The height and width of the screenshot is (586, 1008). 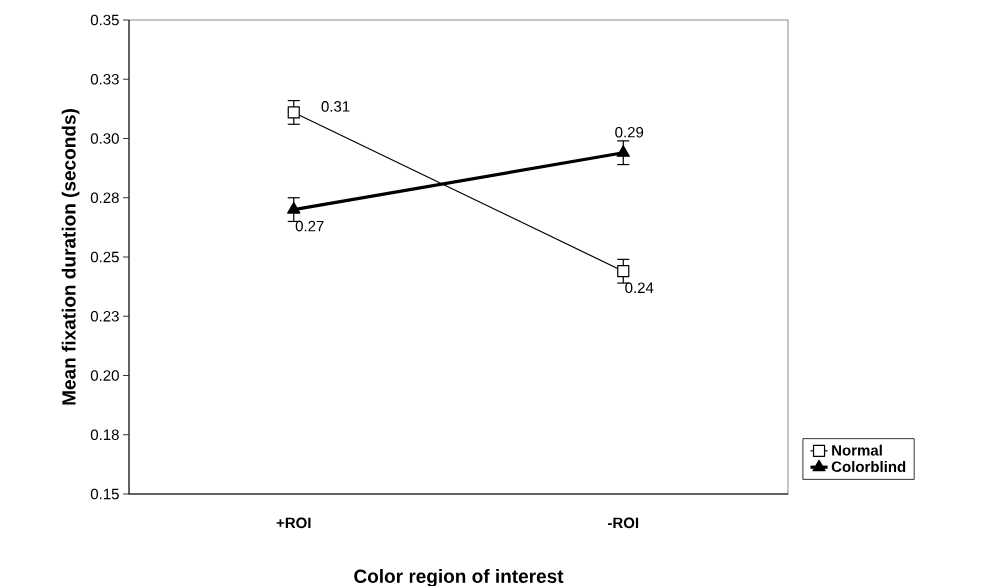 What do you see at coordinates (104, 494) in the screenshot?
I see `y-tick-label: 0.15` at bounding box center [104, 494].